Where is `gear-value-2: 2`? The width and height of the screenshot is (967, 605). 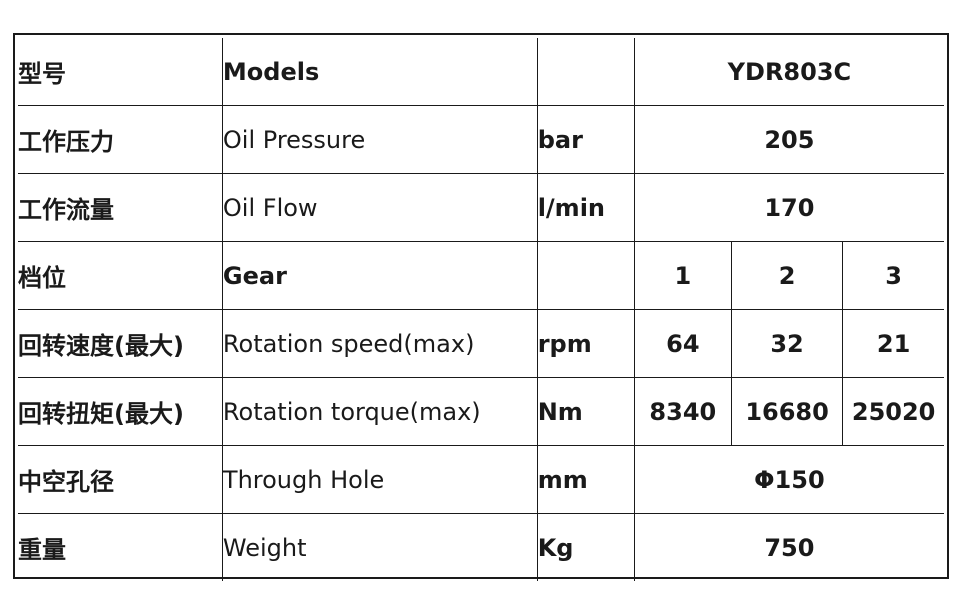
gear-value-2: 2 is located at coordinates (787, 275).